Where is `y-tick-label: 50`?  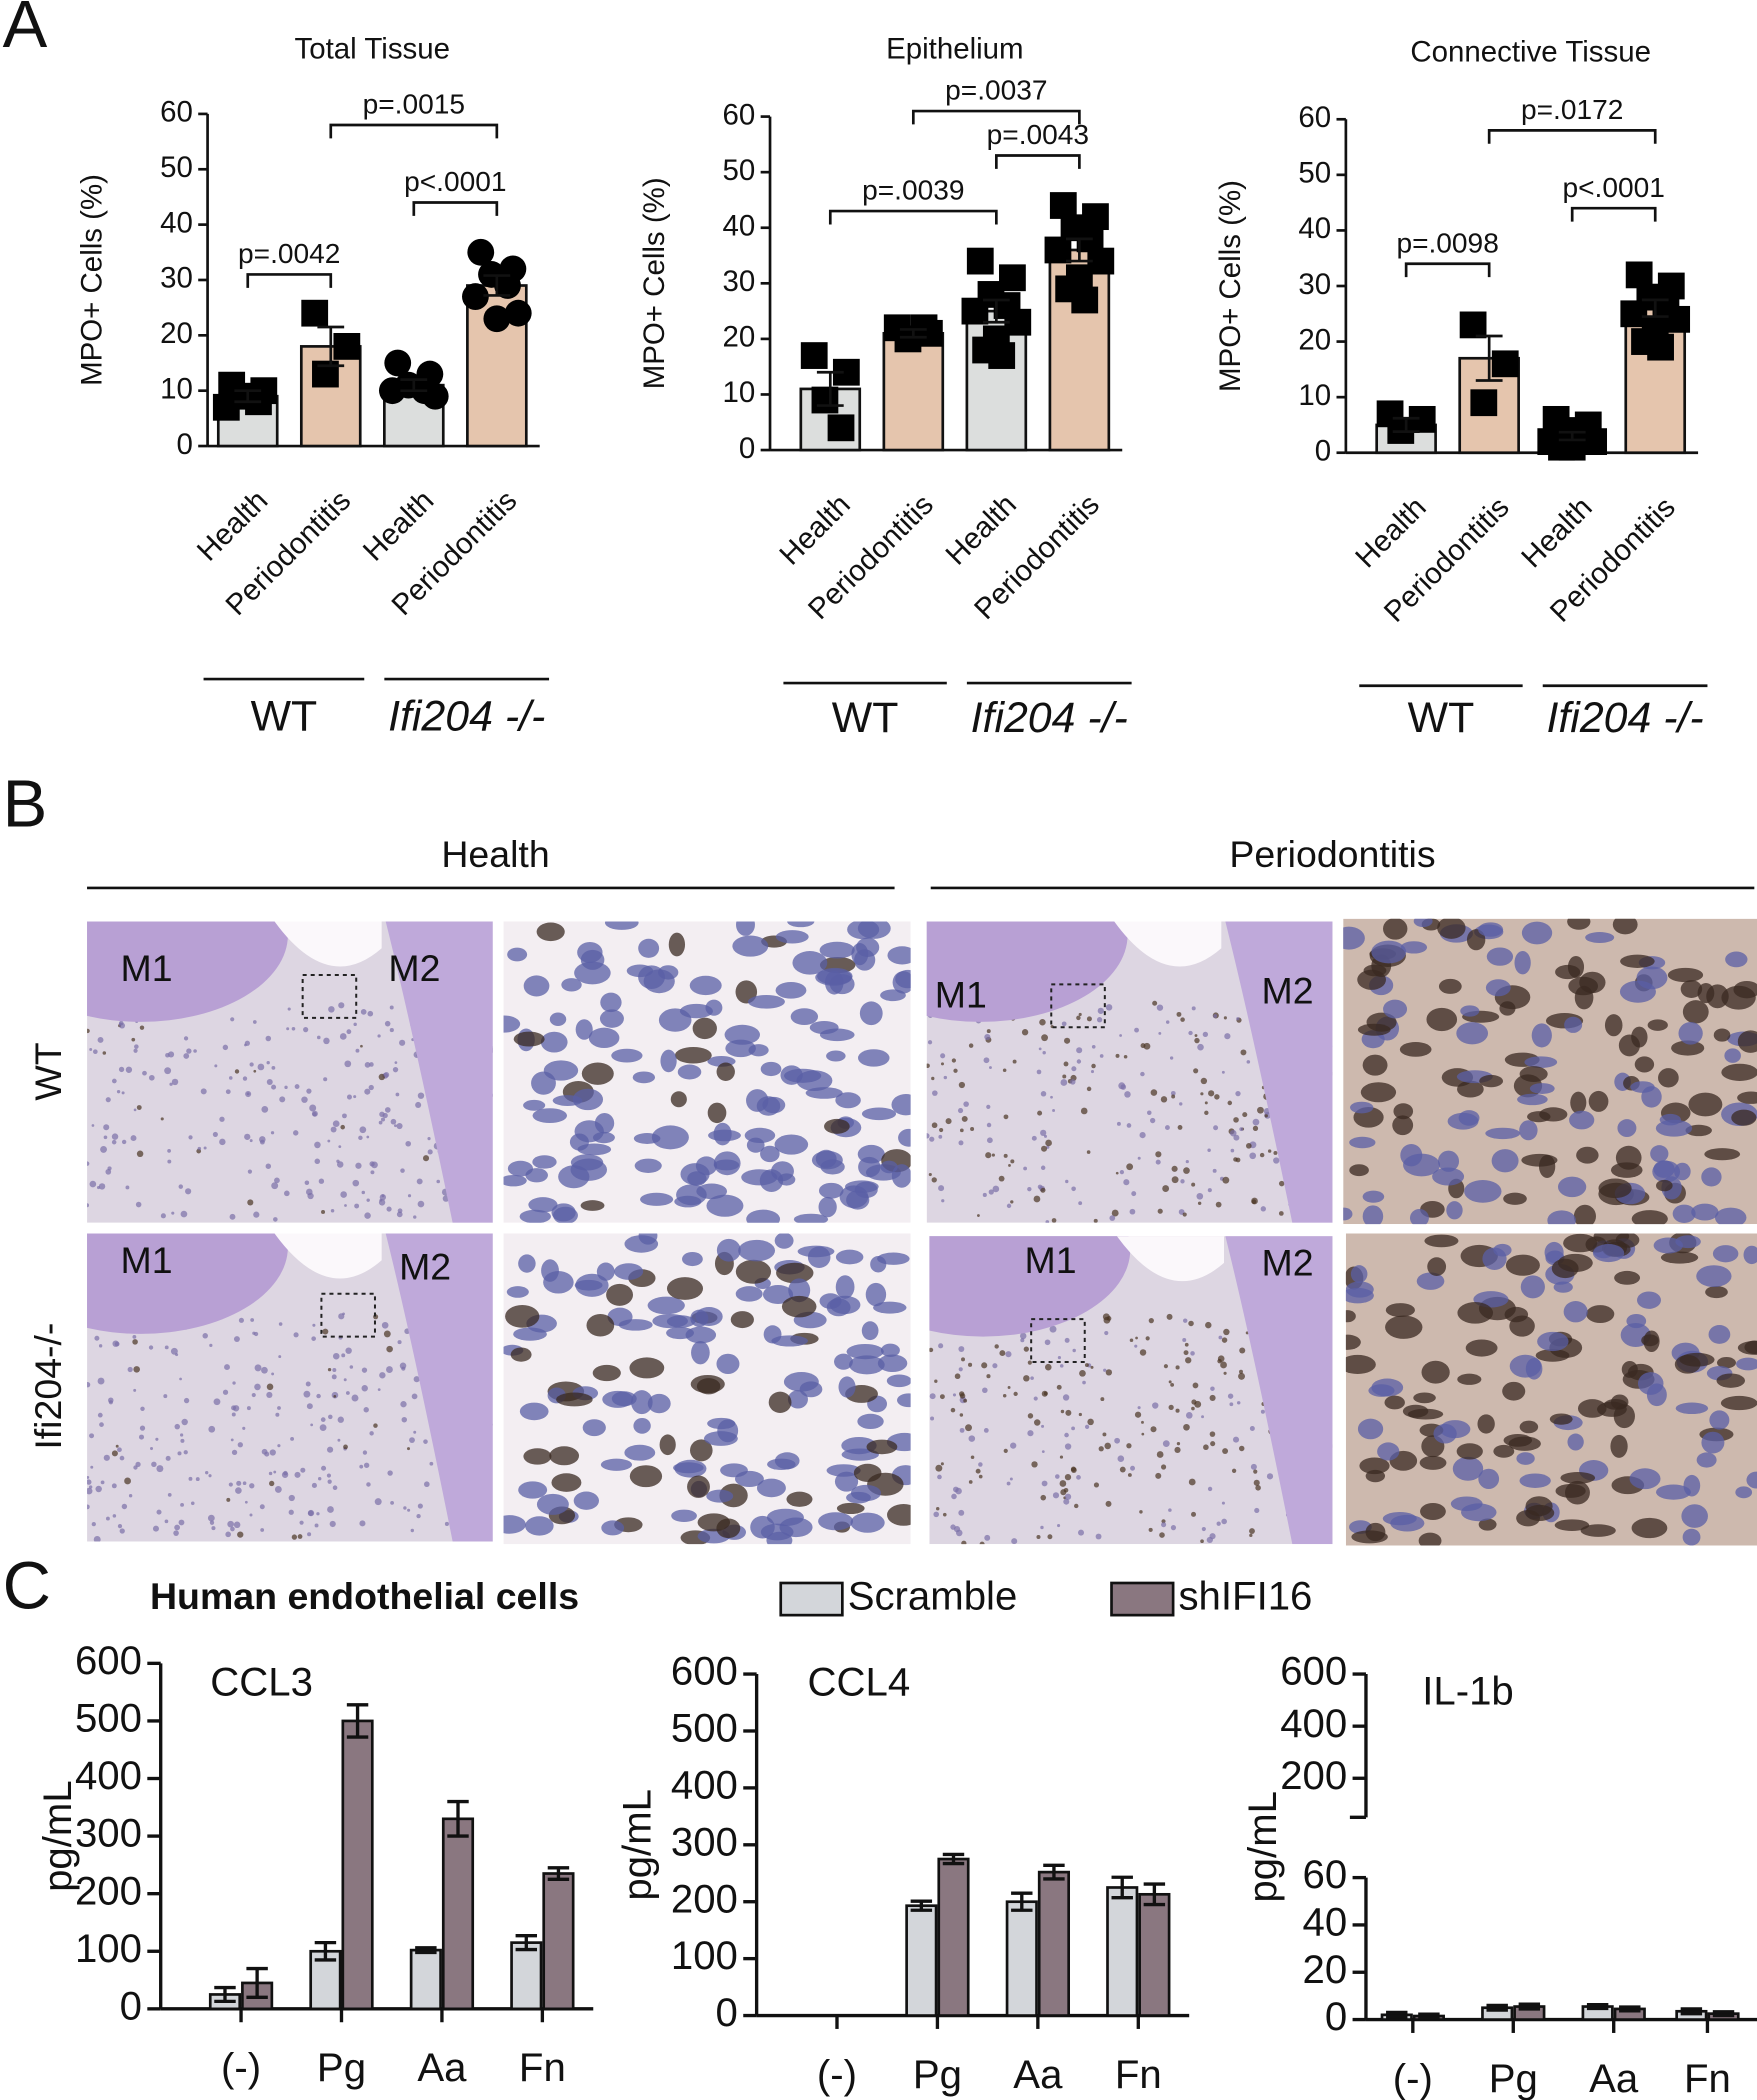
y-tick-label: 50 is located at coordinates (176, 167).